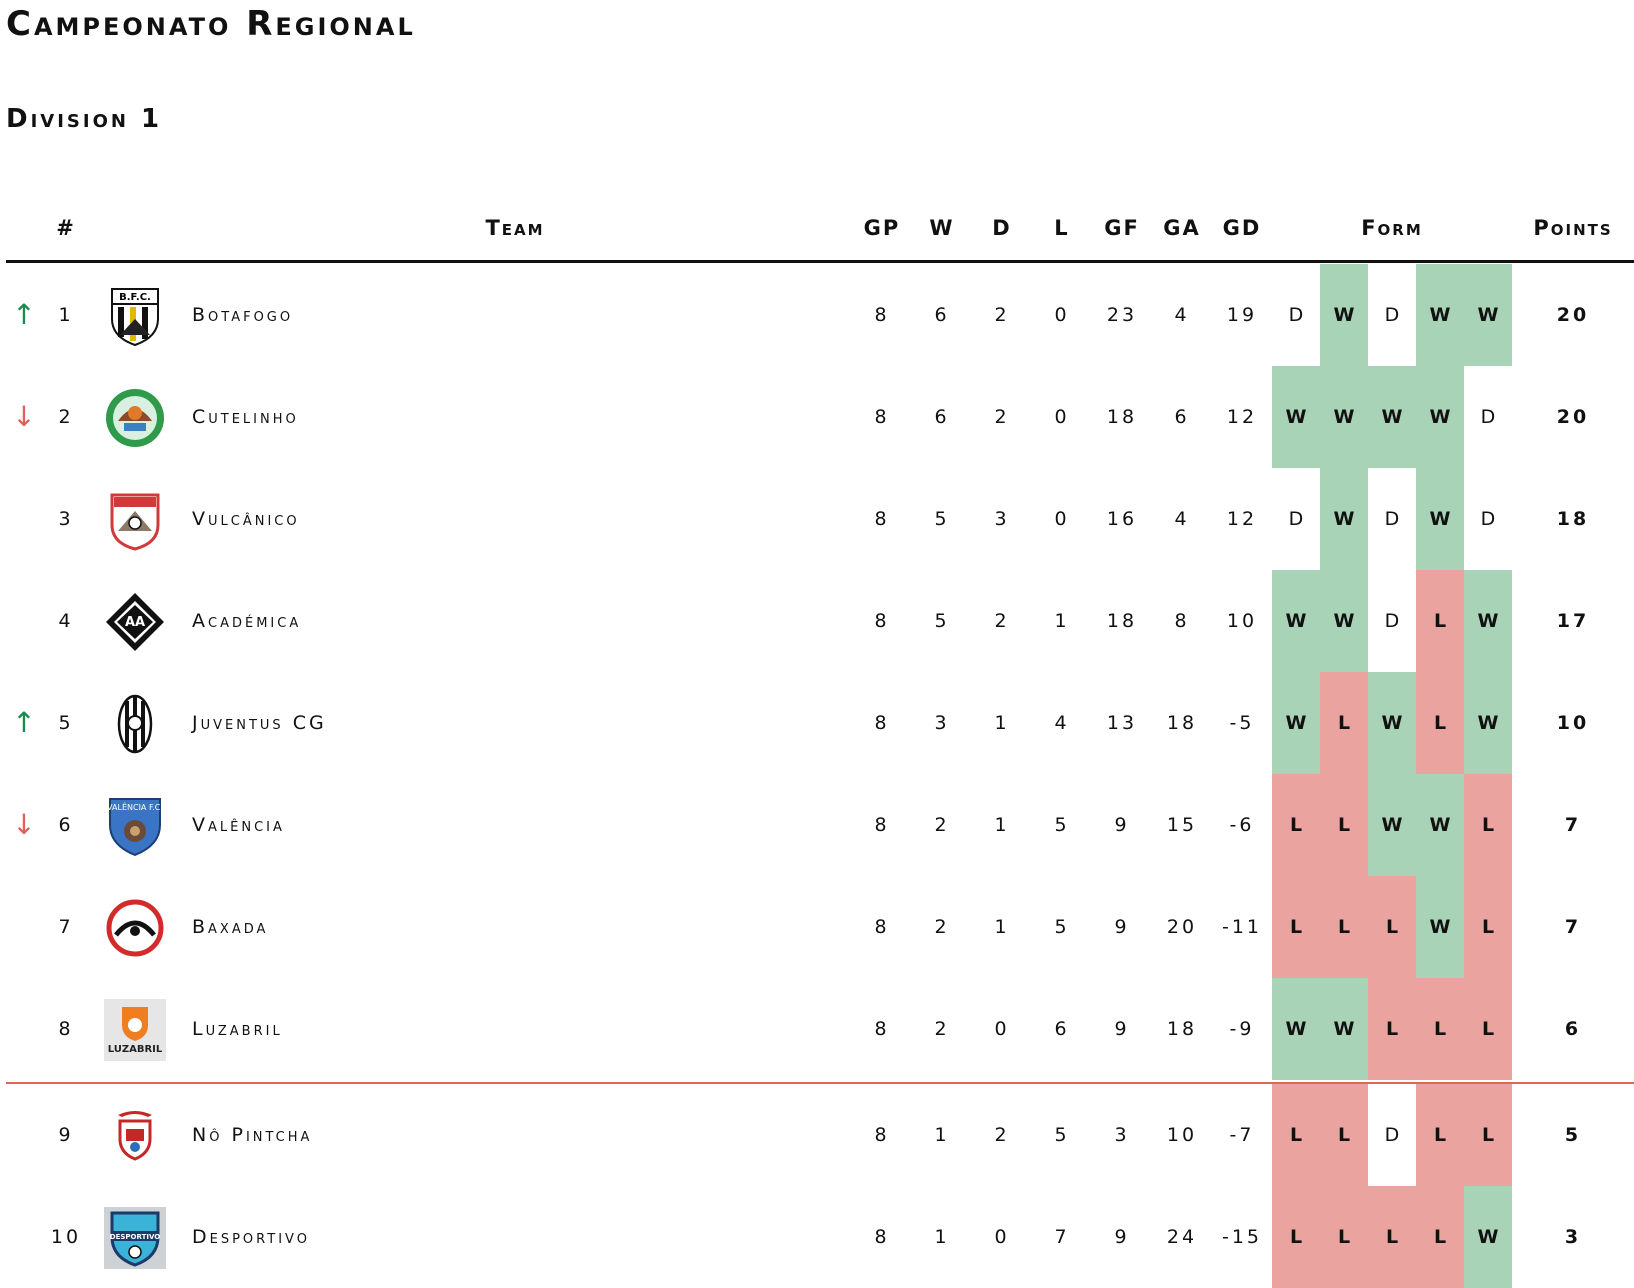  What do you see at coordinates (817, 1237) in the screenshot?
I see `table-row: 10 DESPORTIVO Desportivo 8 1 0 7 9 24 -15 L L L L W 3` at bounding box center [817, 1237].